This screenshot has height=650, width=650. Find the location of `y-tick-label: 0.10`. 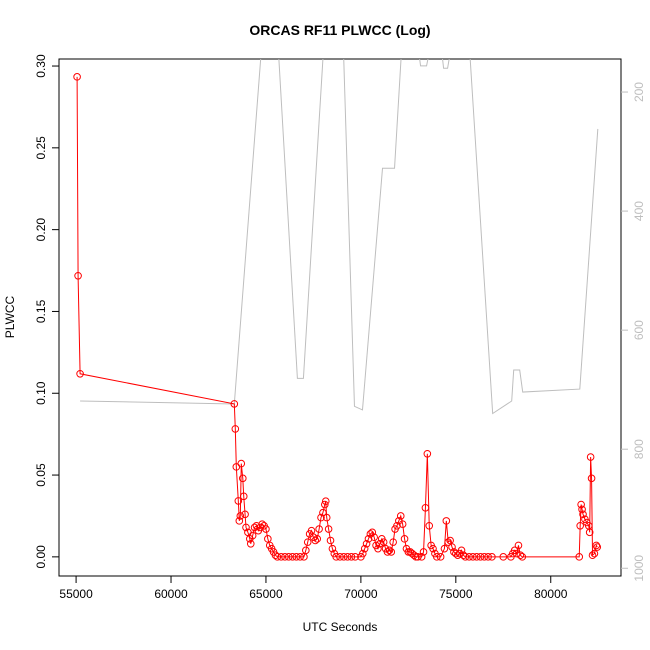

y-tick-label: 0.10 is located at coordinates (41, 393).